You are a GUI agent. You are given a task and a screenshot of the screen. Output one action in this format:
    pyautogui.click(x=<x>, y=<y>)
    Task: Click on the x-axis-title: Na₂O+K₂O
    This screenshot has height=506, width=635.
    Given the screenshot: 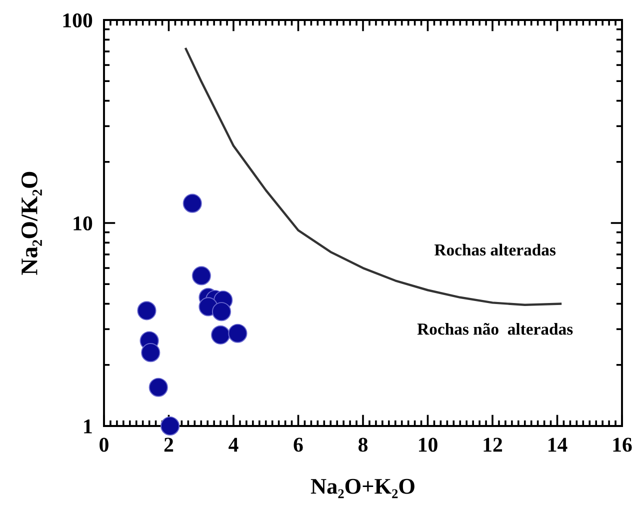 What is the action you would take?
    pyautogui.click(x=362, y=488)
    